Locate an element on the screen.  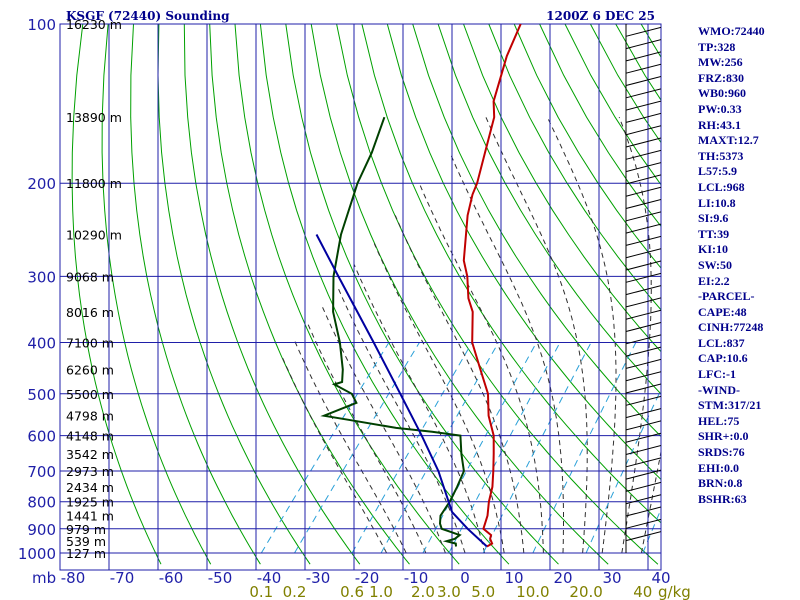
height-label: 9068 m is located at coordinates (90, 276).